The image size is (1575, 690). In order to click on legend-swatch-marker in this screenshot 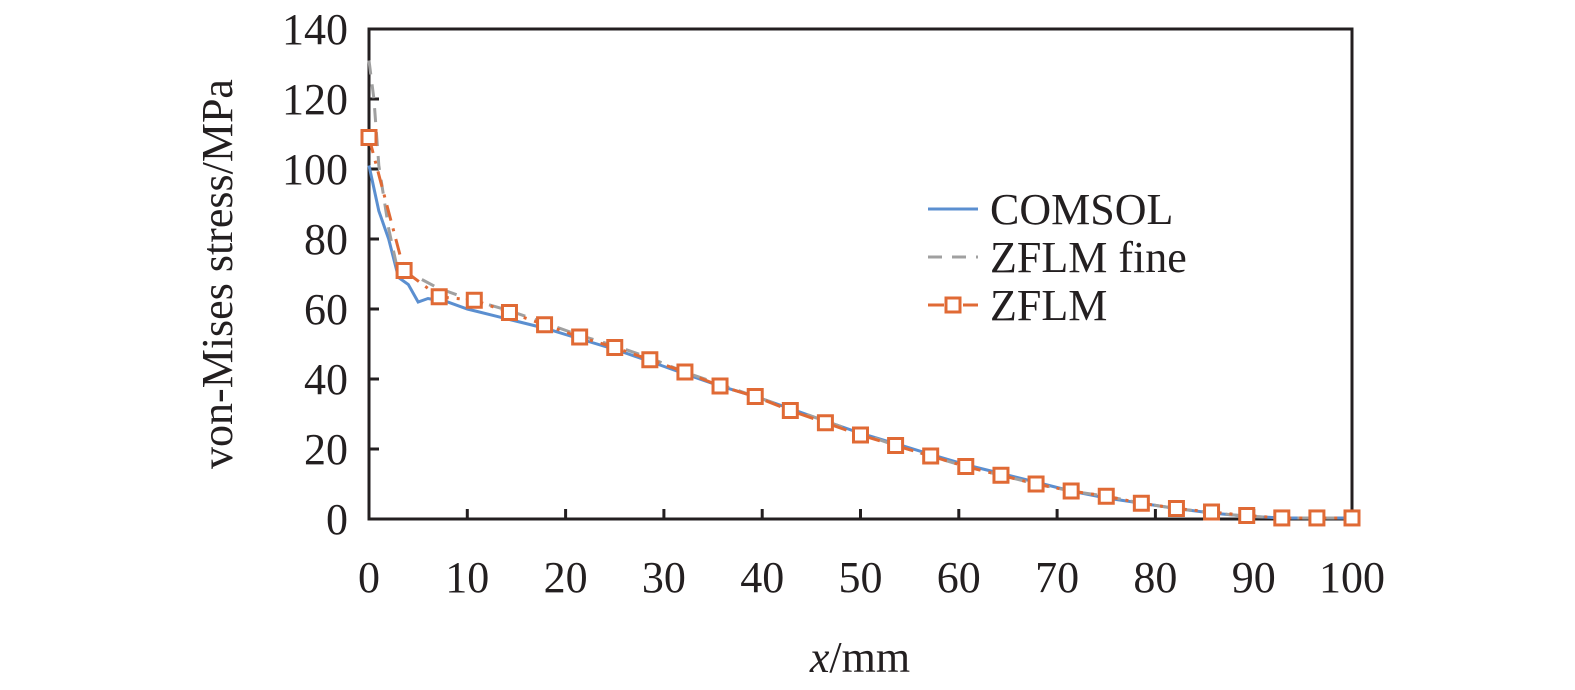, I will do `click(953, 305)`.